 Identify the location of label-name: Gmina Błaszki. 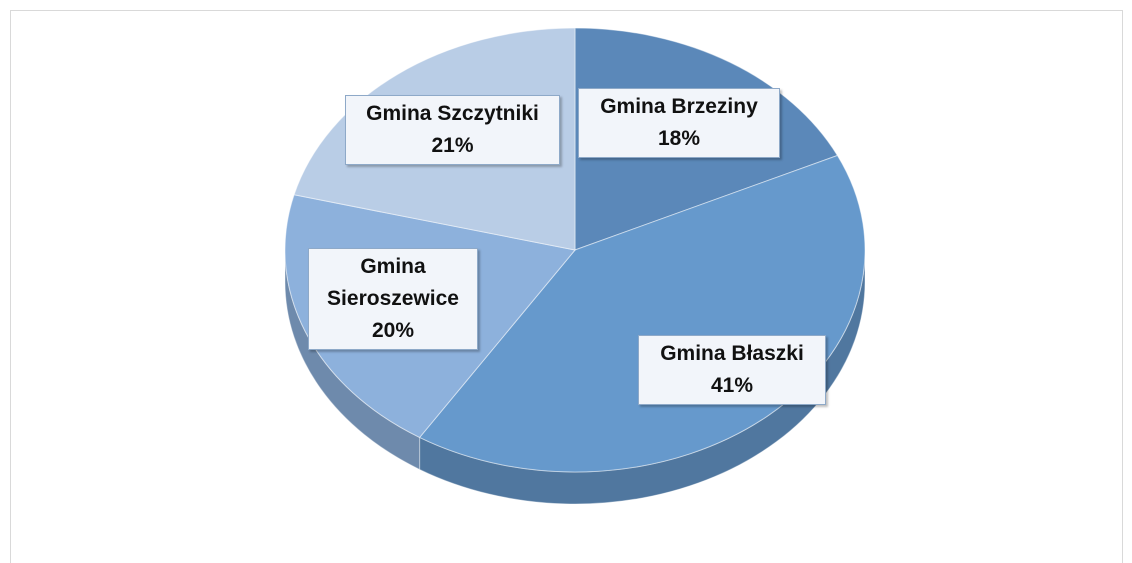
(732, 353).